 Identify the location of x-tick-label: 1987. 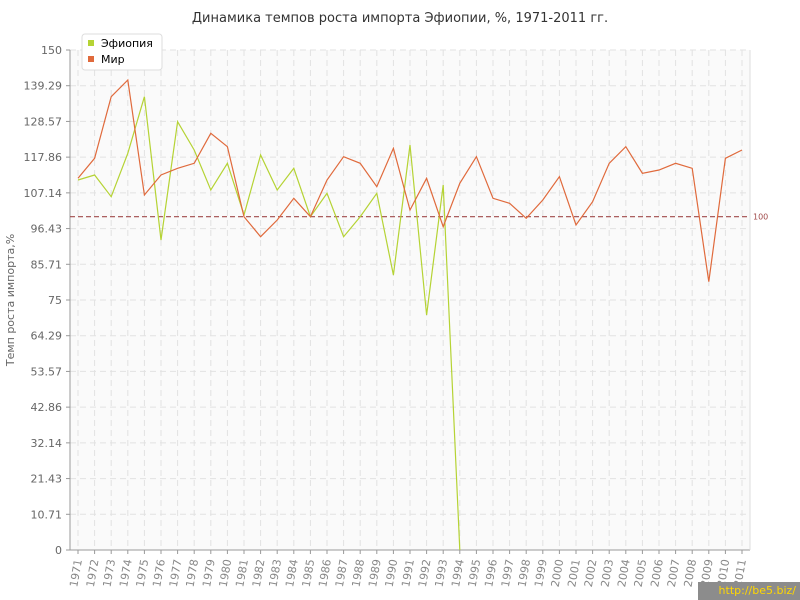
(342, 573).